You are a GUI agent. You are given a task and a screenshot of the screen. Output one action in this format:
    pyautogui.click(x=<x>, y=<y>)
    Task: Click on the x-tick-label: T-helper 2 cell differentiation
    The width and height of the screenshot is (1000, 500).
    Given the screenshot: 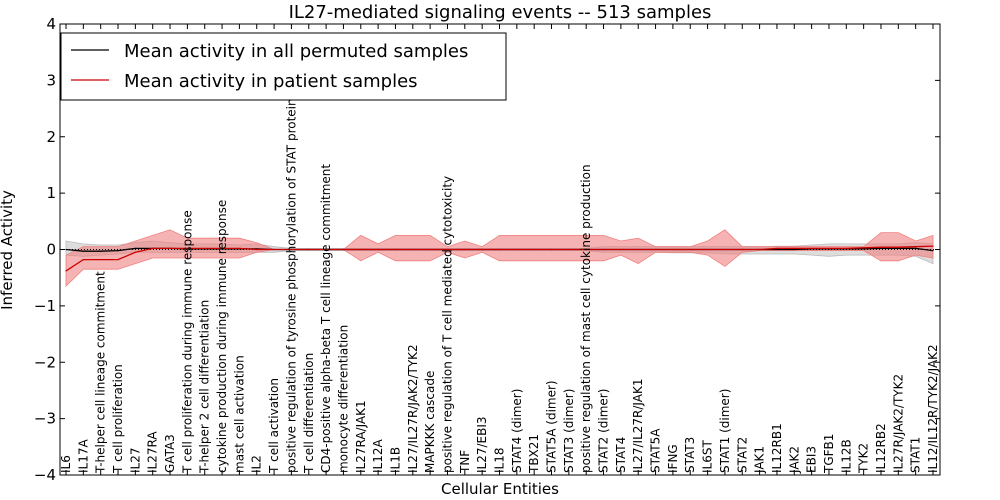 What is the action you would take?
    pyautogui.click(x=205, y=387)
    